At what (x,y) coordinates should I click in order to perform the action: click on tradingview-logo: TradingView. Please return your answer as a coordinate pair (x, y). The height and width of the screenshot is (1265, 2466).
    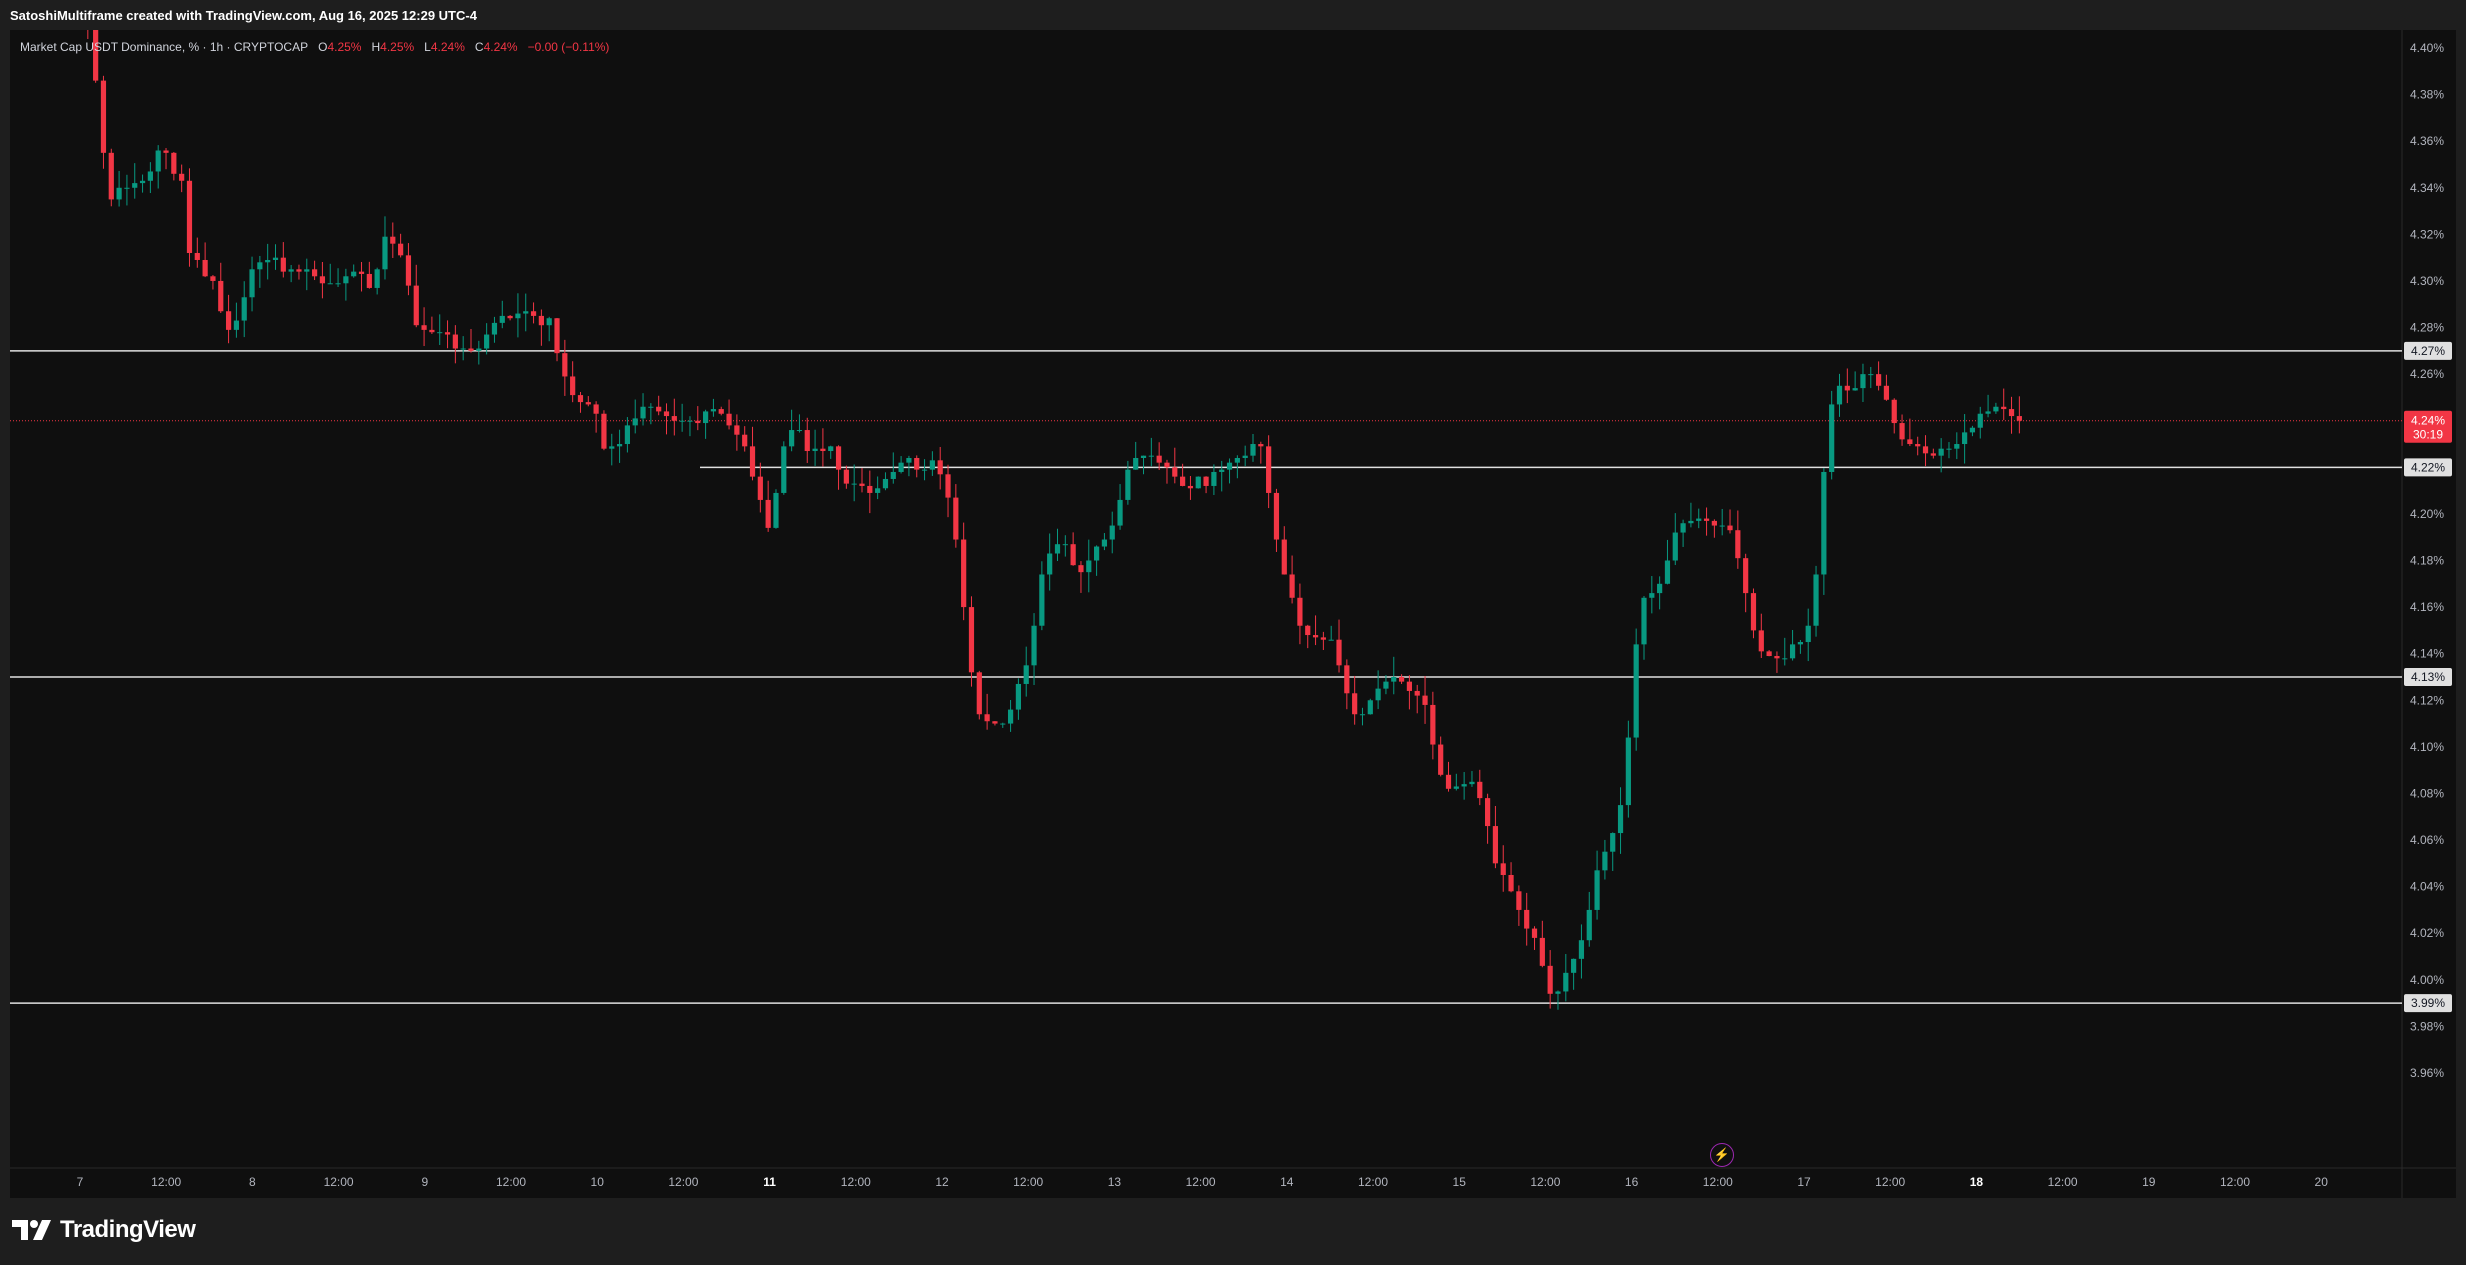
    Looking at the image, I should click on (104, 1230).